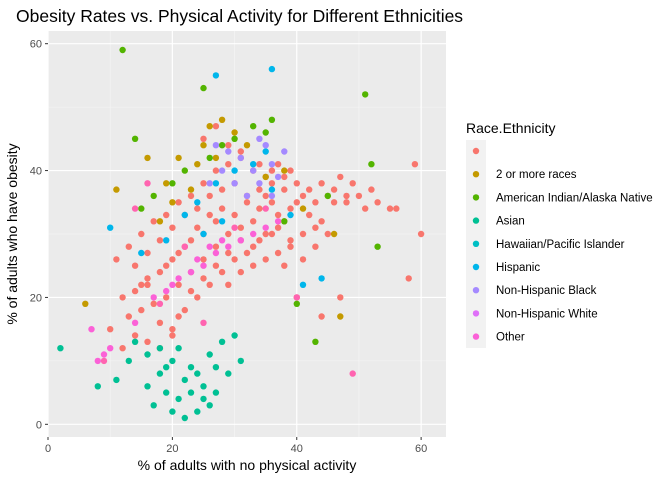 The width and height of the screenshot is (672, 480). Describe the element at coordinates (48, 449) in the screenshot. I see `x-tick-label: 0` at that location.